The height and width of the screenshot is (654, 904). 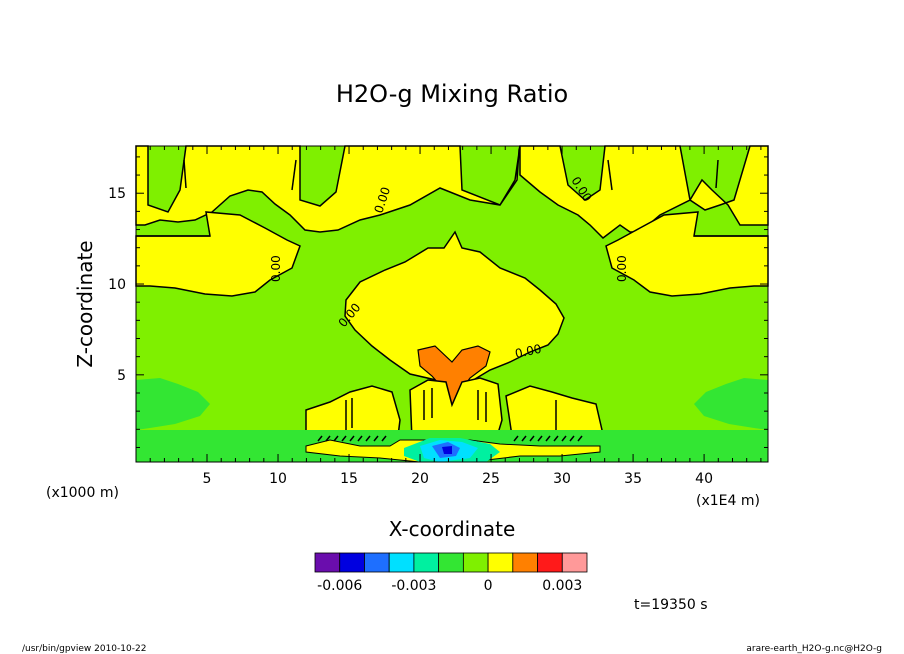 I want to click on contour-region-core-deep, so click(x=447, y=450).